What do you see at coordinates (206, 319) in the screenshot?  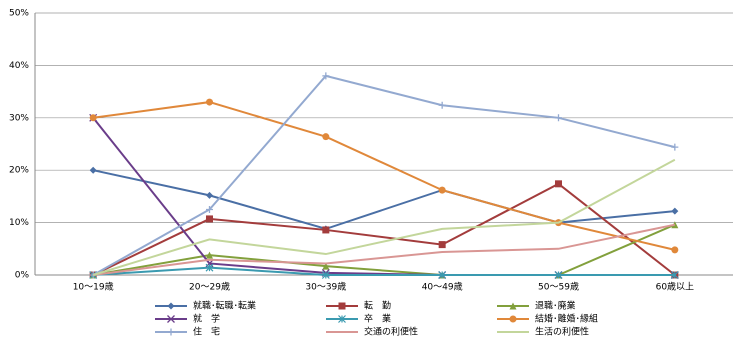 I see `legend-label: 就 学` at bounding box center [206, 319].